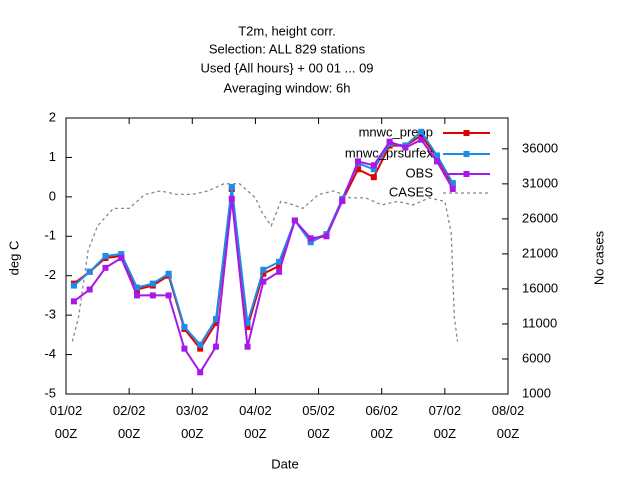 The width and height of the screenshot is (640, 480). Describe the element at coordinates (536, 392) in the screenshot. I see `y2-tick-label: 1000` at that location.